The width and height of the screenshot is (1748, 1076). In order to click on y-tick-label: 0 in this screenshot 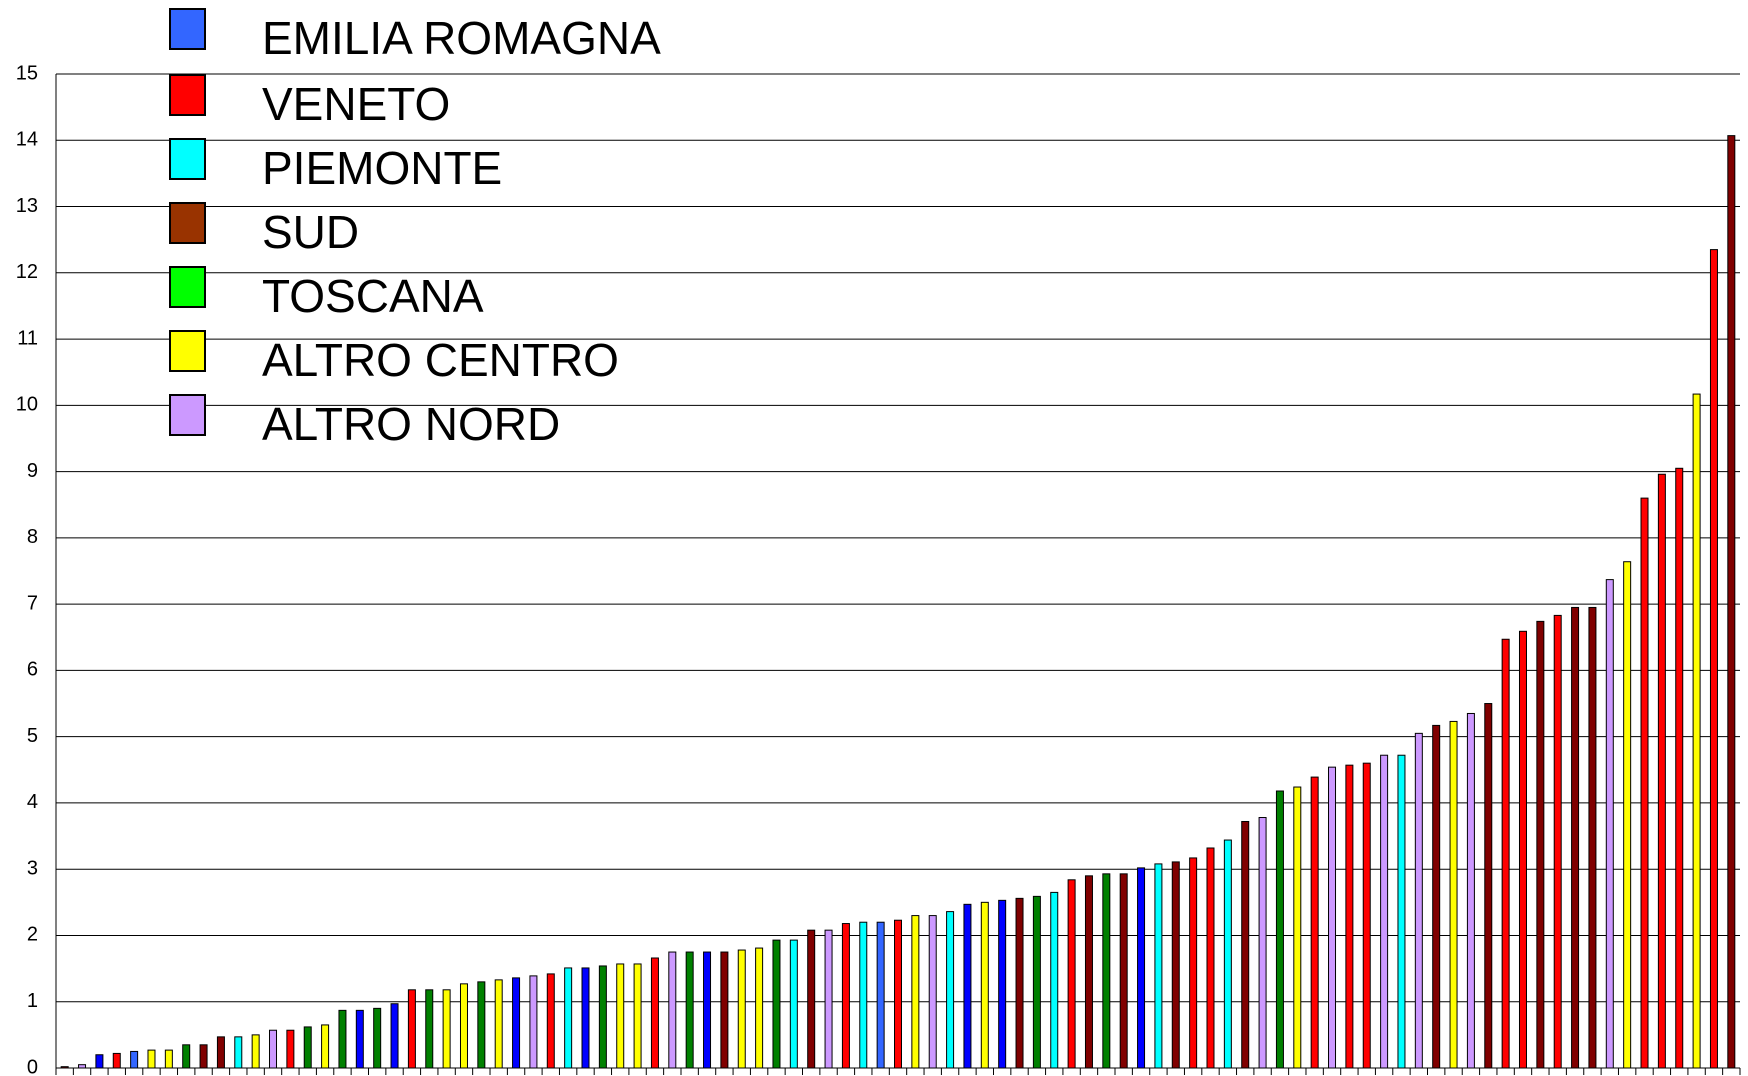, I will do `click(32, 1066)`.